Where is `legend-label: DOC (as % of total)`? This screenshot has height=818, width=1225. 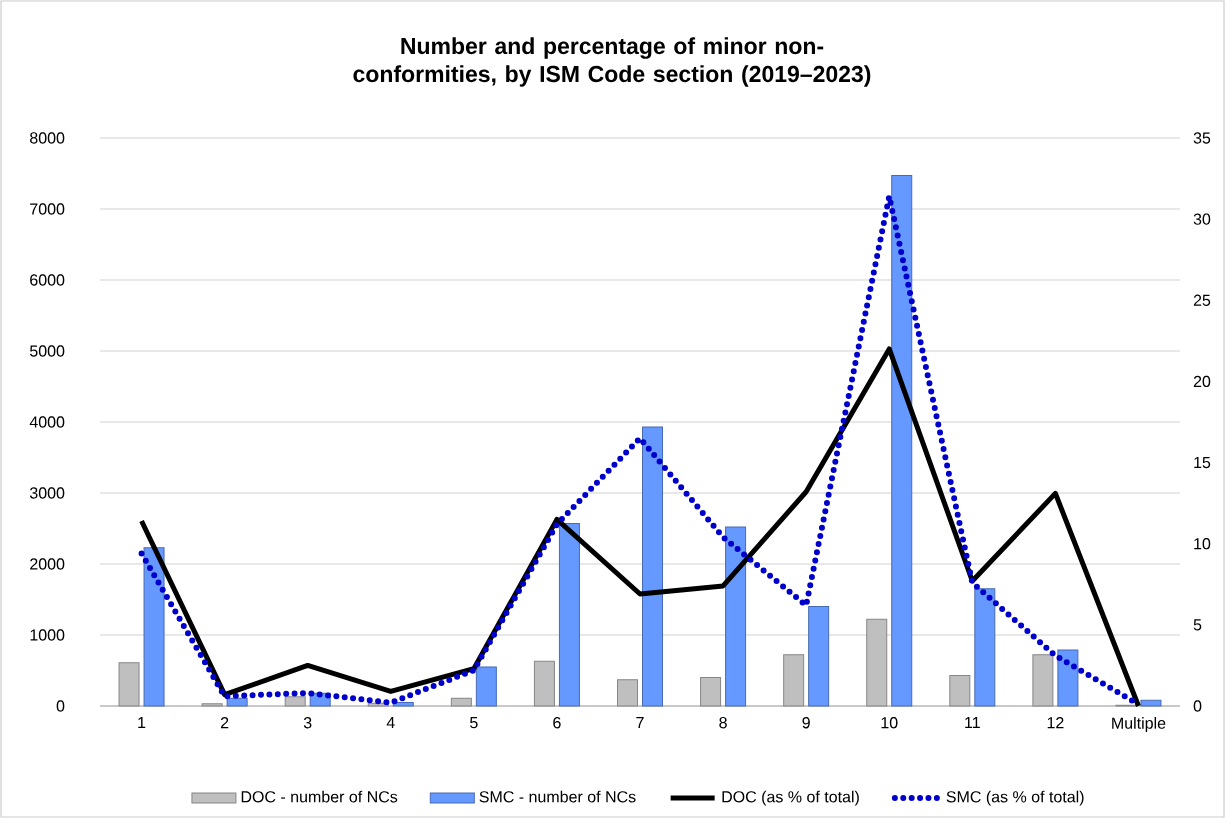 legend-label: DOC (as % of total) is located at coordinates (790, 798).